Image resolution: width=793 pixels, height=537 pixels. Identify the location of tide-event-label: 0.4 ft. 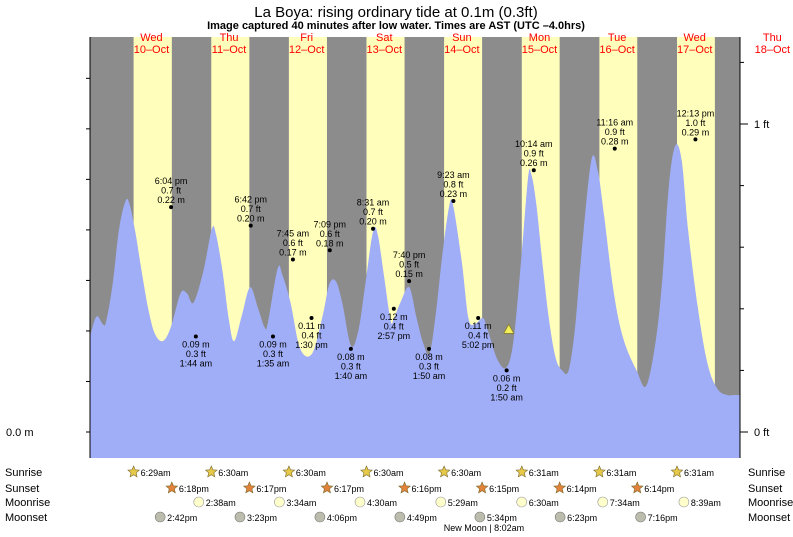
(478, 336).